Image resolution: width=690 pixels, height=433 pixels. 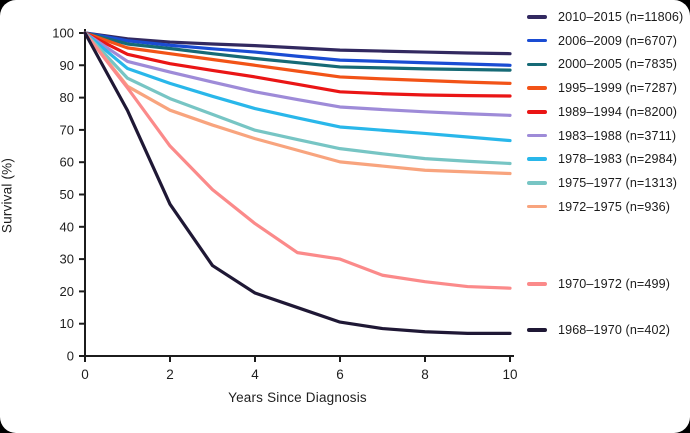 I want to click on legend-item: 2000–2005 (n=7835), so click(x=602, y=64).